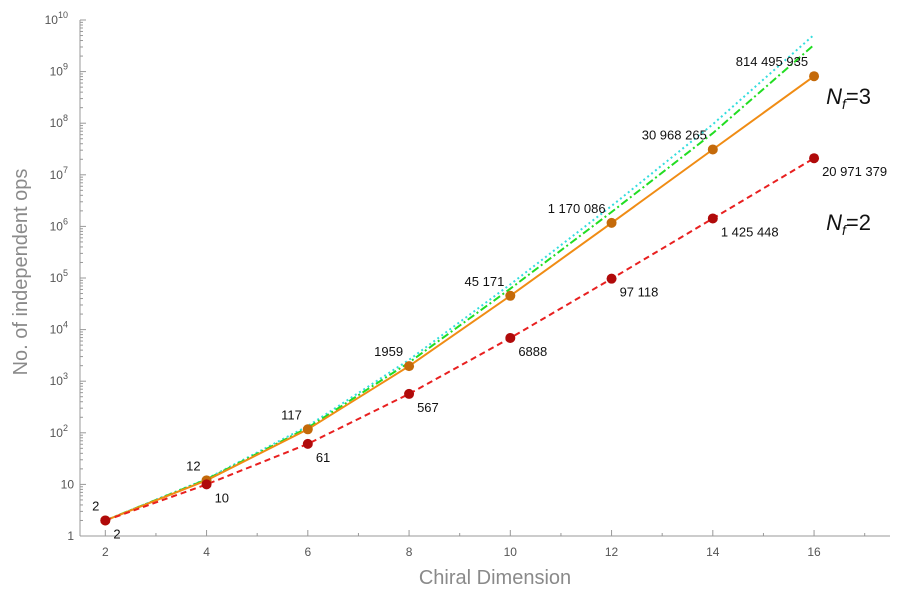 This screenshot has height=590, width=906. Describe the element at coordinates (750, 231) in the screenshot. I see `data-label-series-1: 1 425 448` at that location.